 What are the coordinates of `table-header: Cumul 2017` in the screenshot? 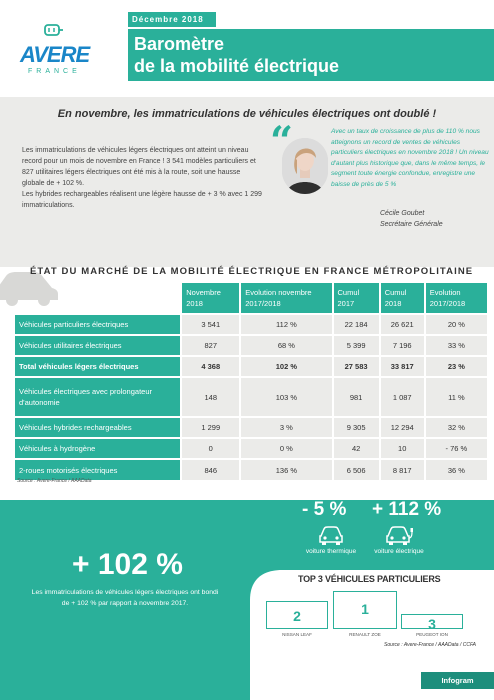 It's located at (355, 298).